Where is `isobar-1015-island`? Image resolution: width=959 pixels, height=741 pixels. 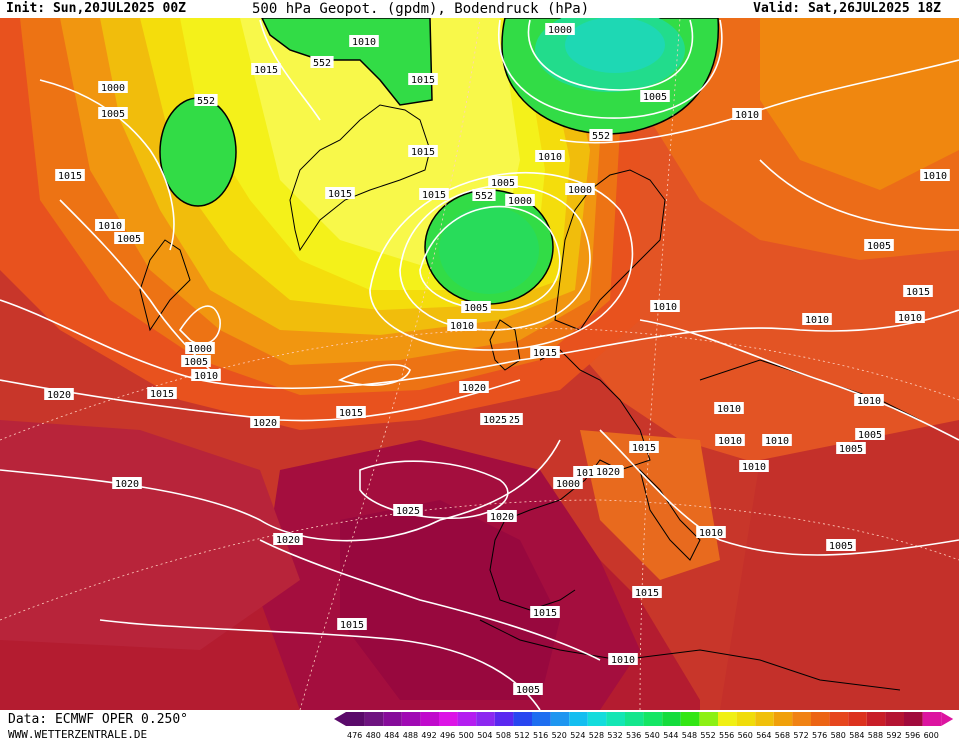 isobar-1015-island is located at coordinates (374, 375).